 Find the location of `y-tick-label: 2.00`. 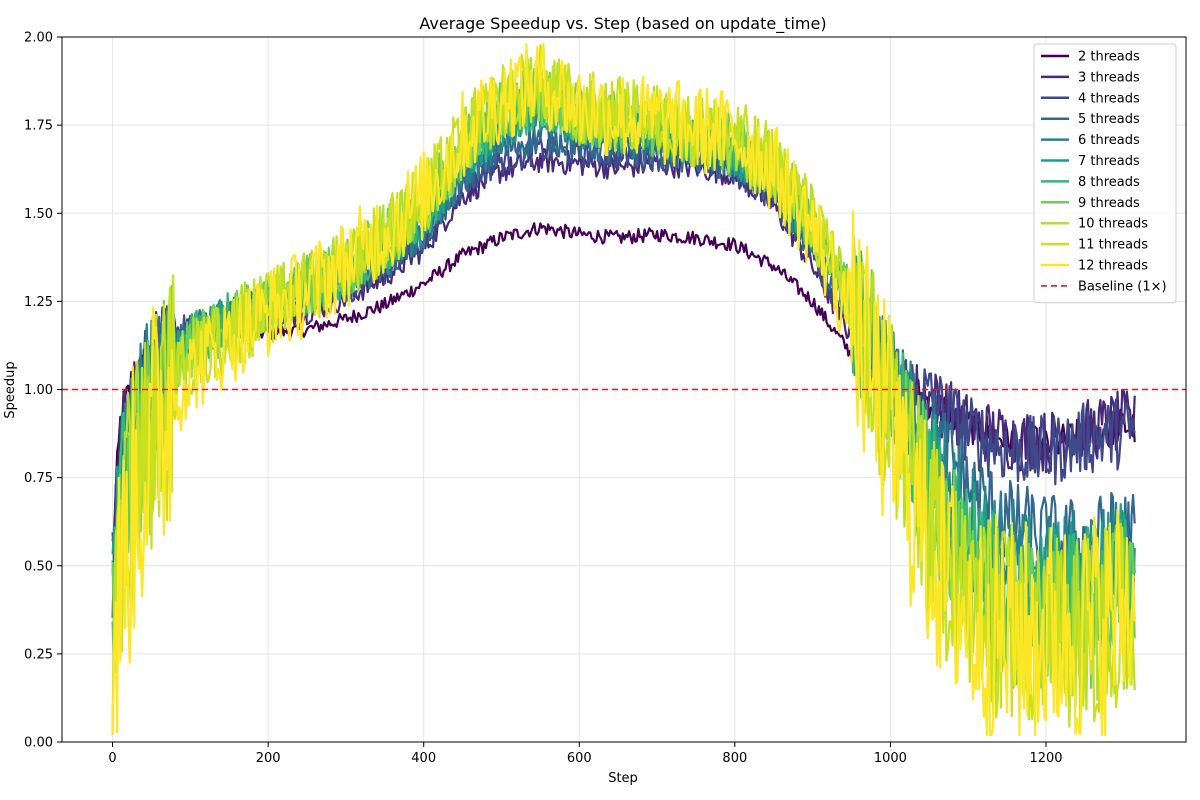

y-tick-label: 2.00 is located at coordinates (38, 38).